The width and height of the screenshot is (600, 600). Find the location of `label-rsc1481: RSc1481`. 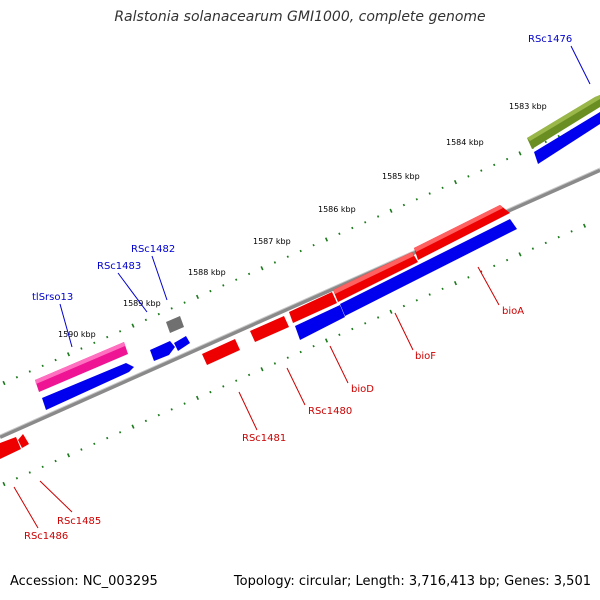

label-rsc1481: RSc1481 is located at coordinates (264, 438).